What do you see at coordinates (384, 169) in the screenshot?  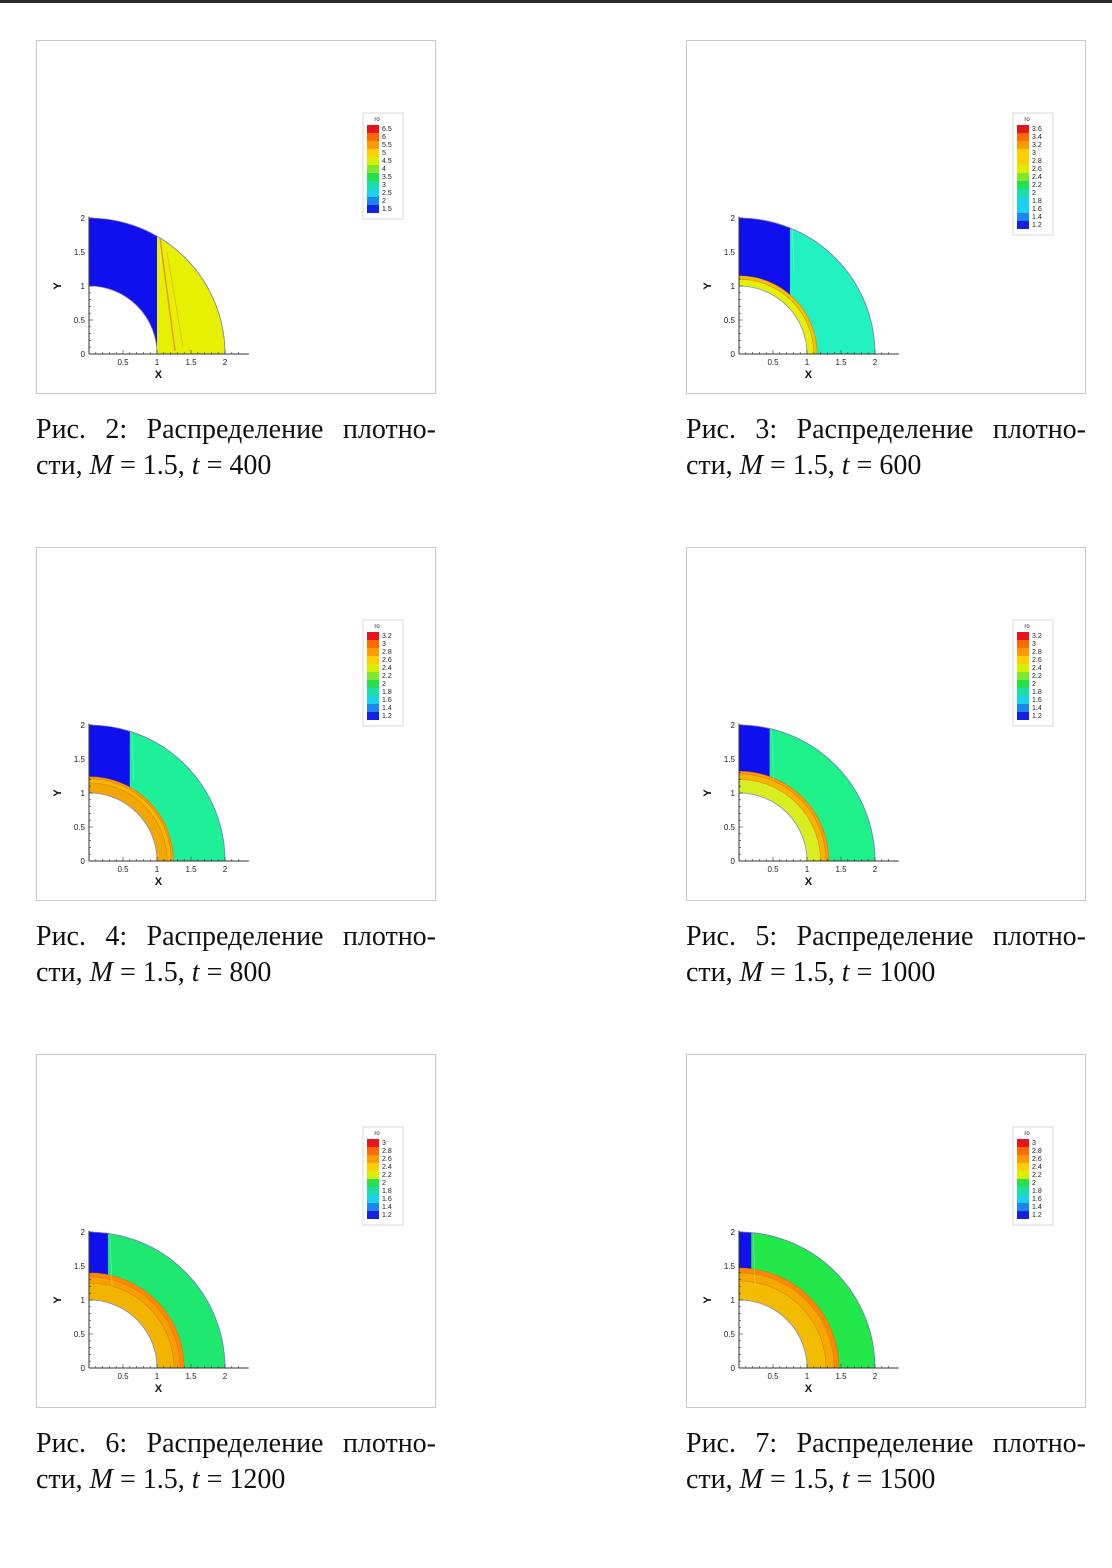 I see `legend-level-label: 4` at bounding box center [384, 169].